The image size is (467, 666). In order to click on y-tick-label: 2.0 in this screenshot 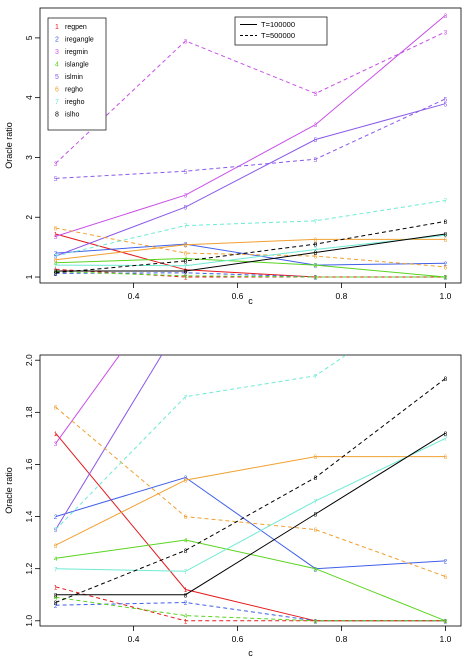, I will do `click(29, 360)`.